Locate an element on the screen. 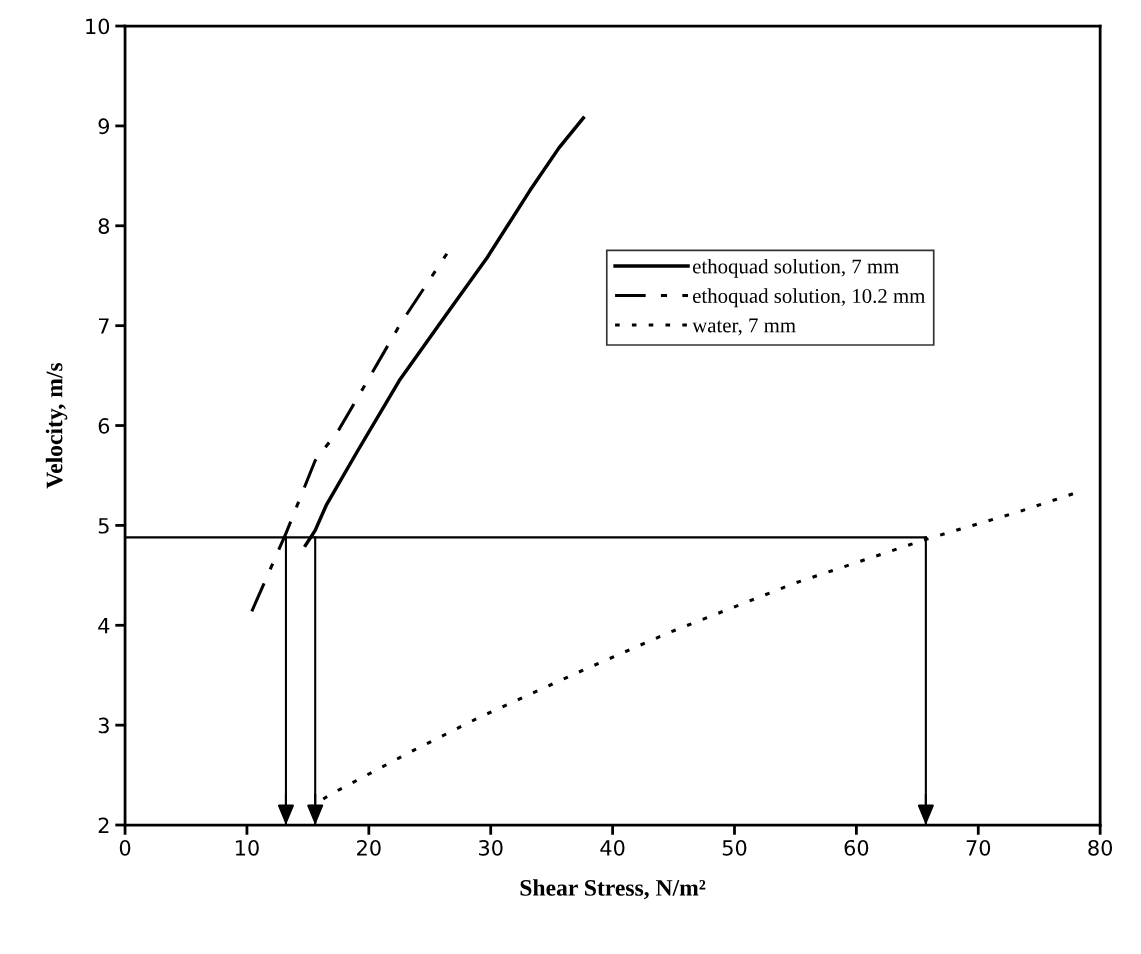 This screenshot has height=954, width=1141. y-tick-label: 3 is located at coordinates (103, 725).